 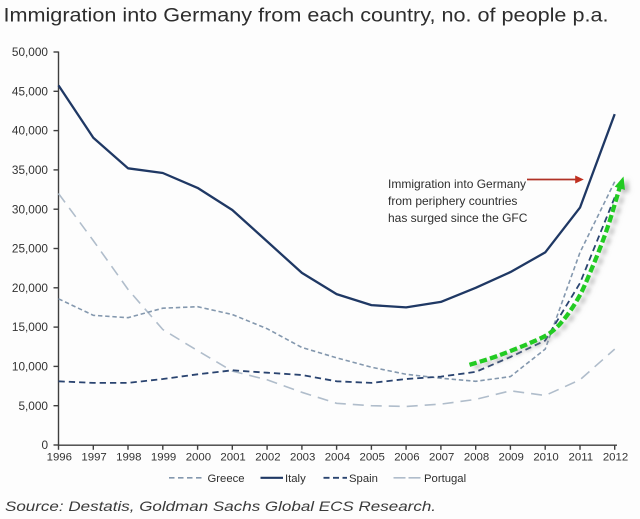 I want to click on svg-text: 45,000, so click(x=30, y=91).